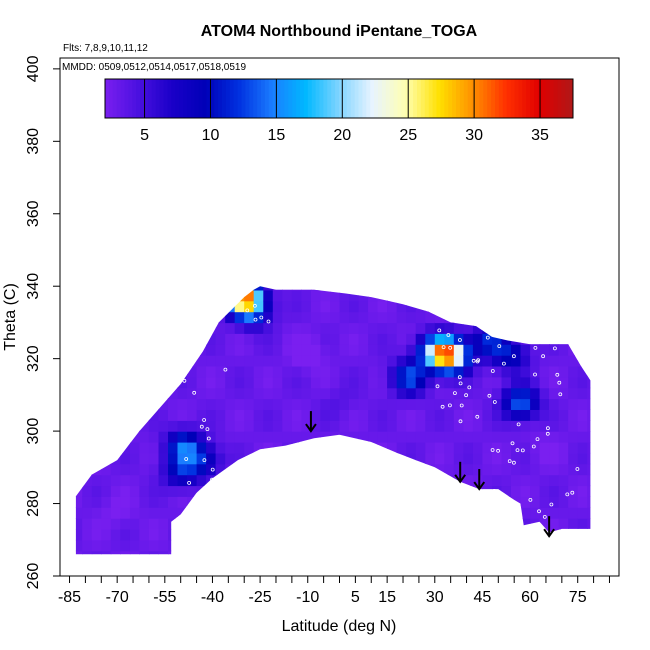  Describe the element at coordinates (117, 597) in the screenshot. I see `x-tick-label: -70` at that location.